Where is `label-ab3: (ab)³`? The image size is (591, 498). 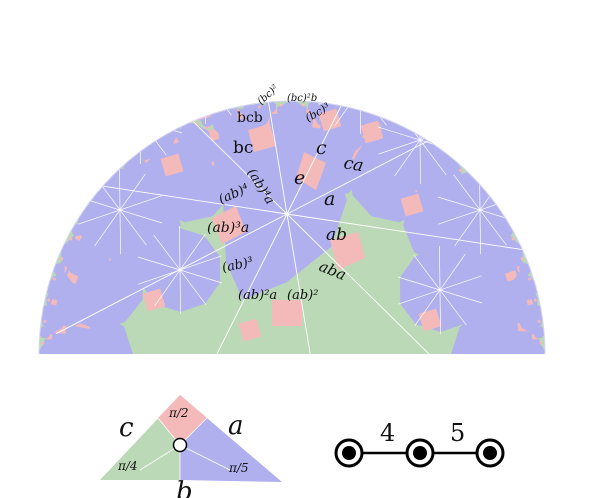 label-ab3: (ab)³ is located at coordinates (238, 265).